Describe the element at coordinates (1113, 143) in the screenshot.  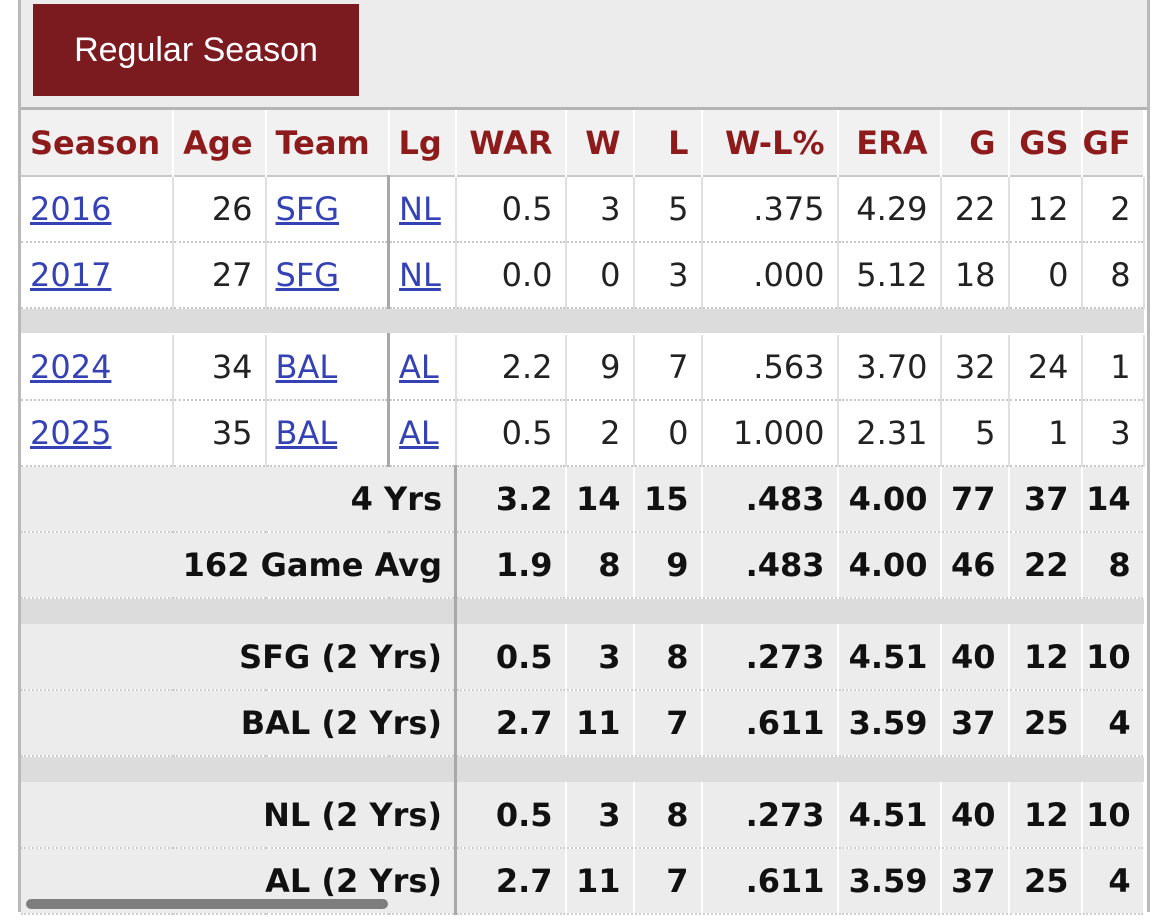
I see `column-header-gf: GF` at that location.